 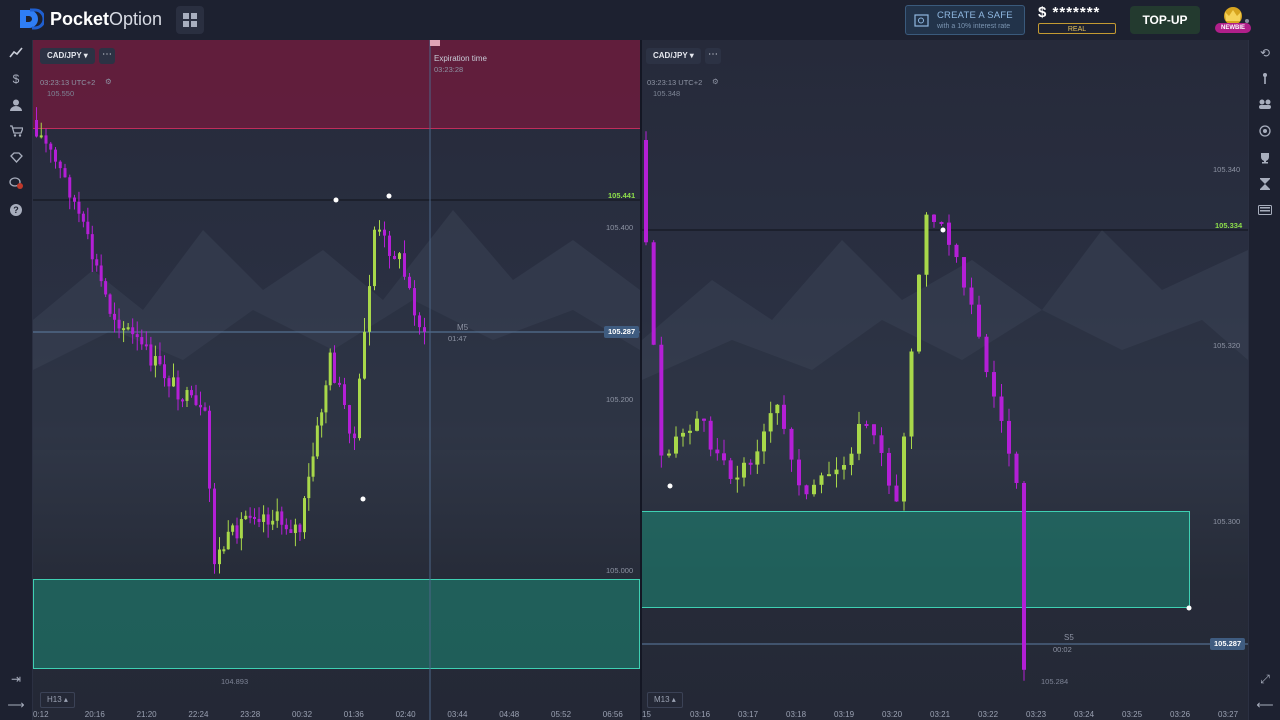 What do you see at coordinates (1084, 714) in the screenshot?
I see `x-tick: 03:24` at bounding box center [1084, 714].